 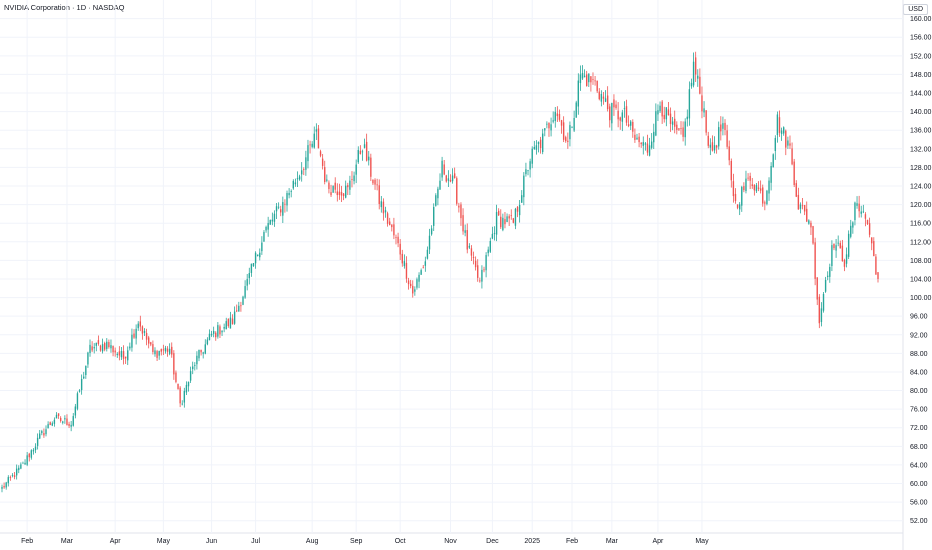 I want to click on chart-title: NVIDIA Corporation · 1D · NASDAQ, so click(x=64, y=7).